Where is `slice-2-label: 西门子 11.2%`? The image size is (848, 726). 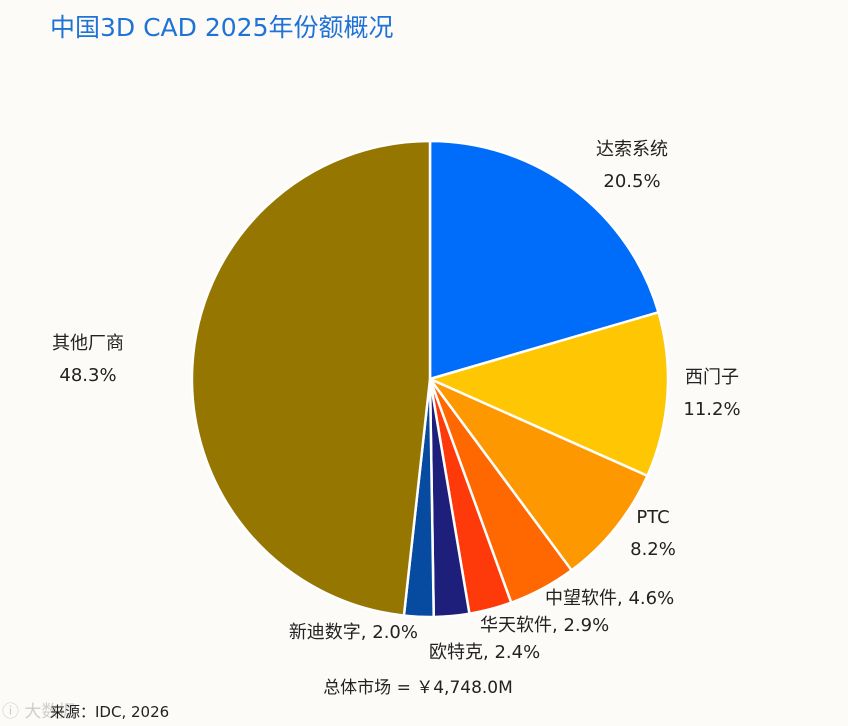 slice-2-label: 西门子 11.2% is located at coordinates (711, 393).